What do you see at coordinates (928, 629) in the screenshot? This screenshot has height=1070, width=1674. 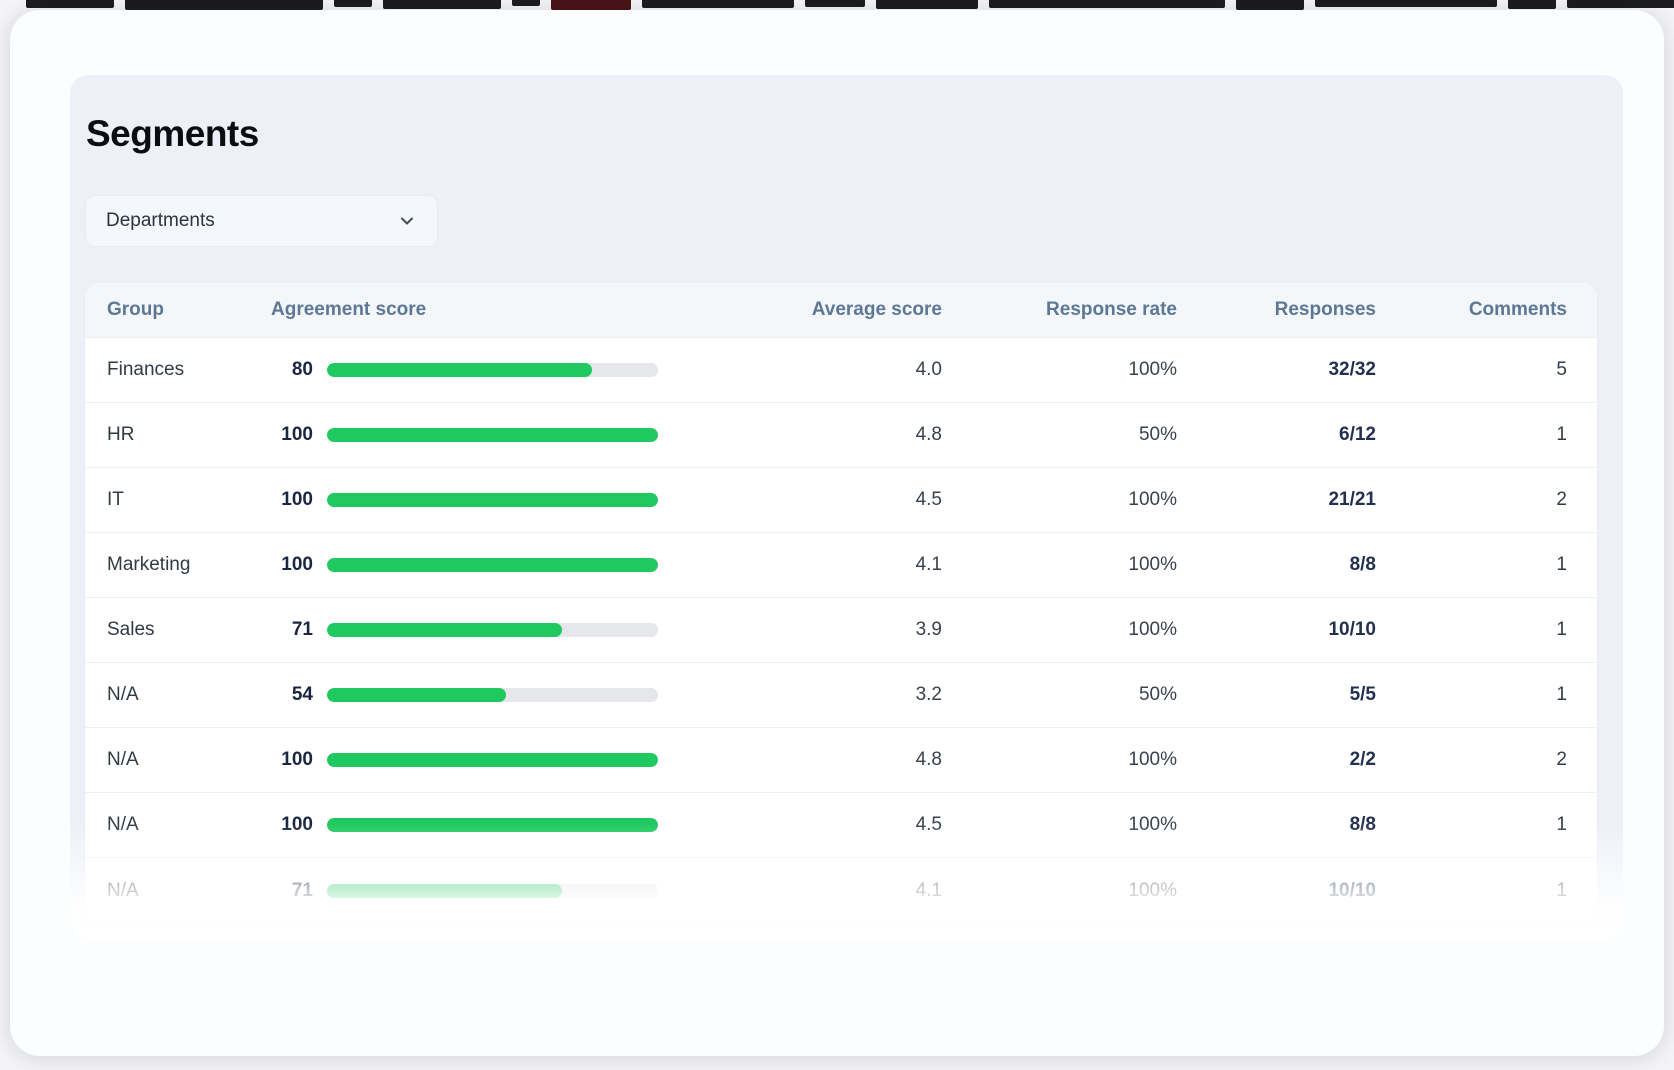 I see `average-score-cell: 3.9` at bounding box center [928, 629].